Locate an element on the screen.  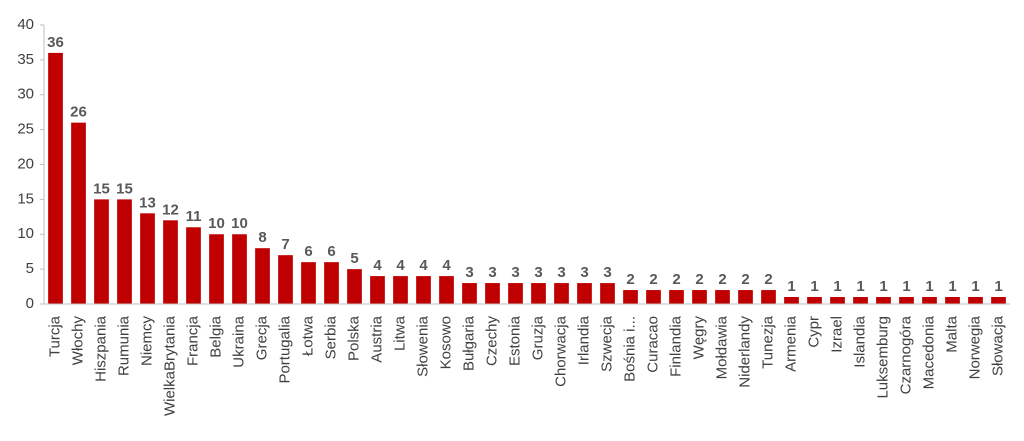
x-tick-label: Portugalia is located at coordinates (284, 349).